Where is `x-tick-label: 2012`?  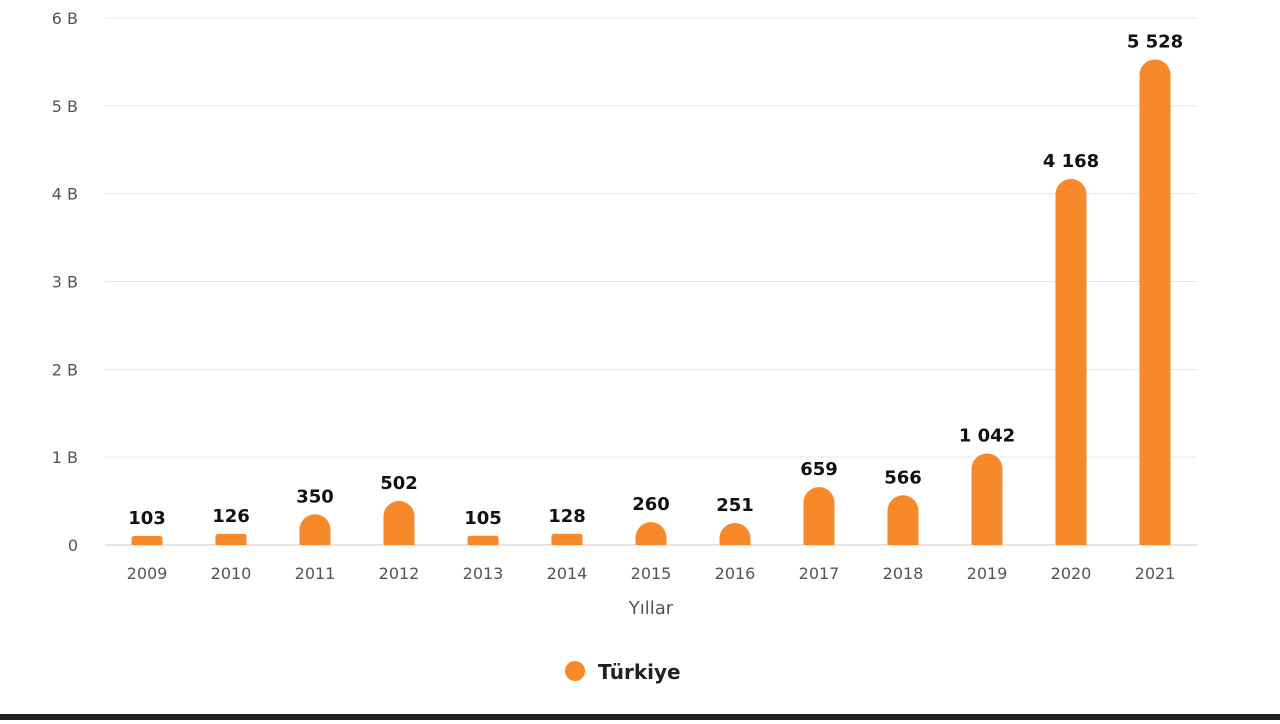
x-tick-label: 2012 is located at coordinates (399, 573).